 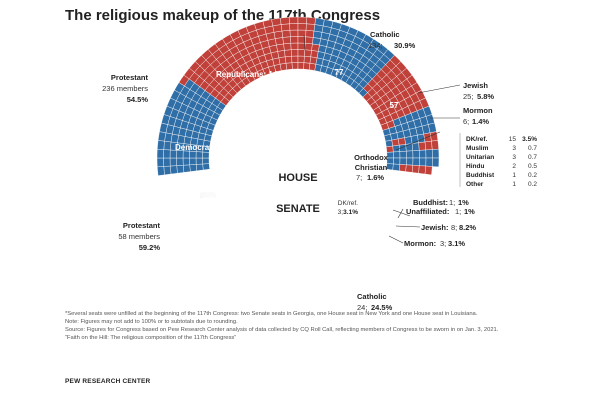 What do you see at coordinates (400, 213) in the screenshot?
I see `senate-buddhist-leader` at bounding box center [400, 213].